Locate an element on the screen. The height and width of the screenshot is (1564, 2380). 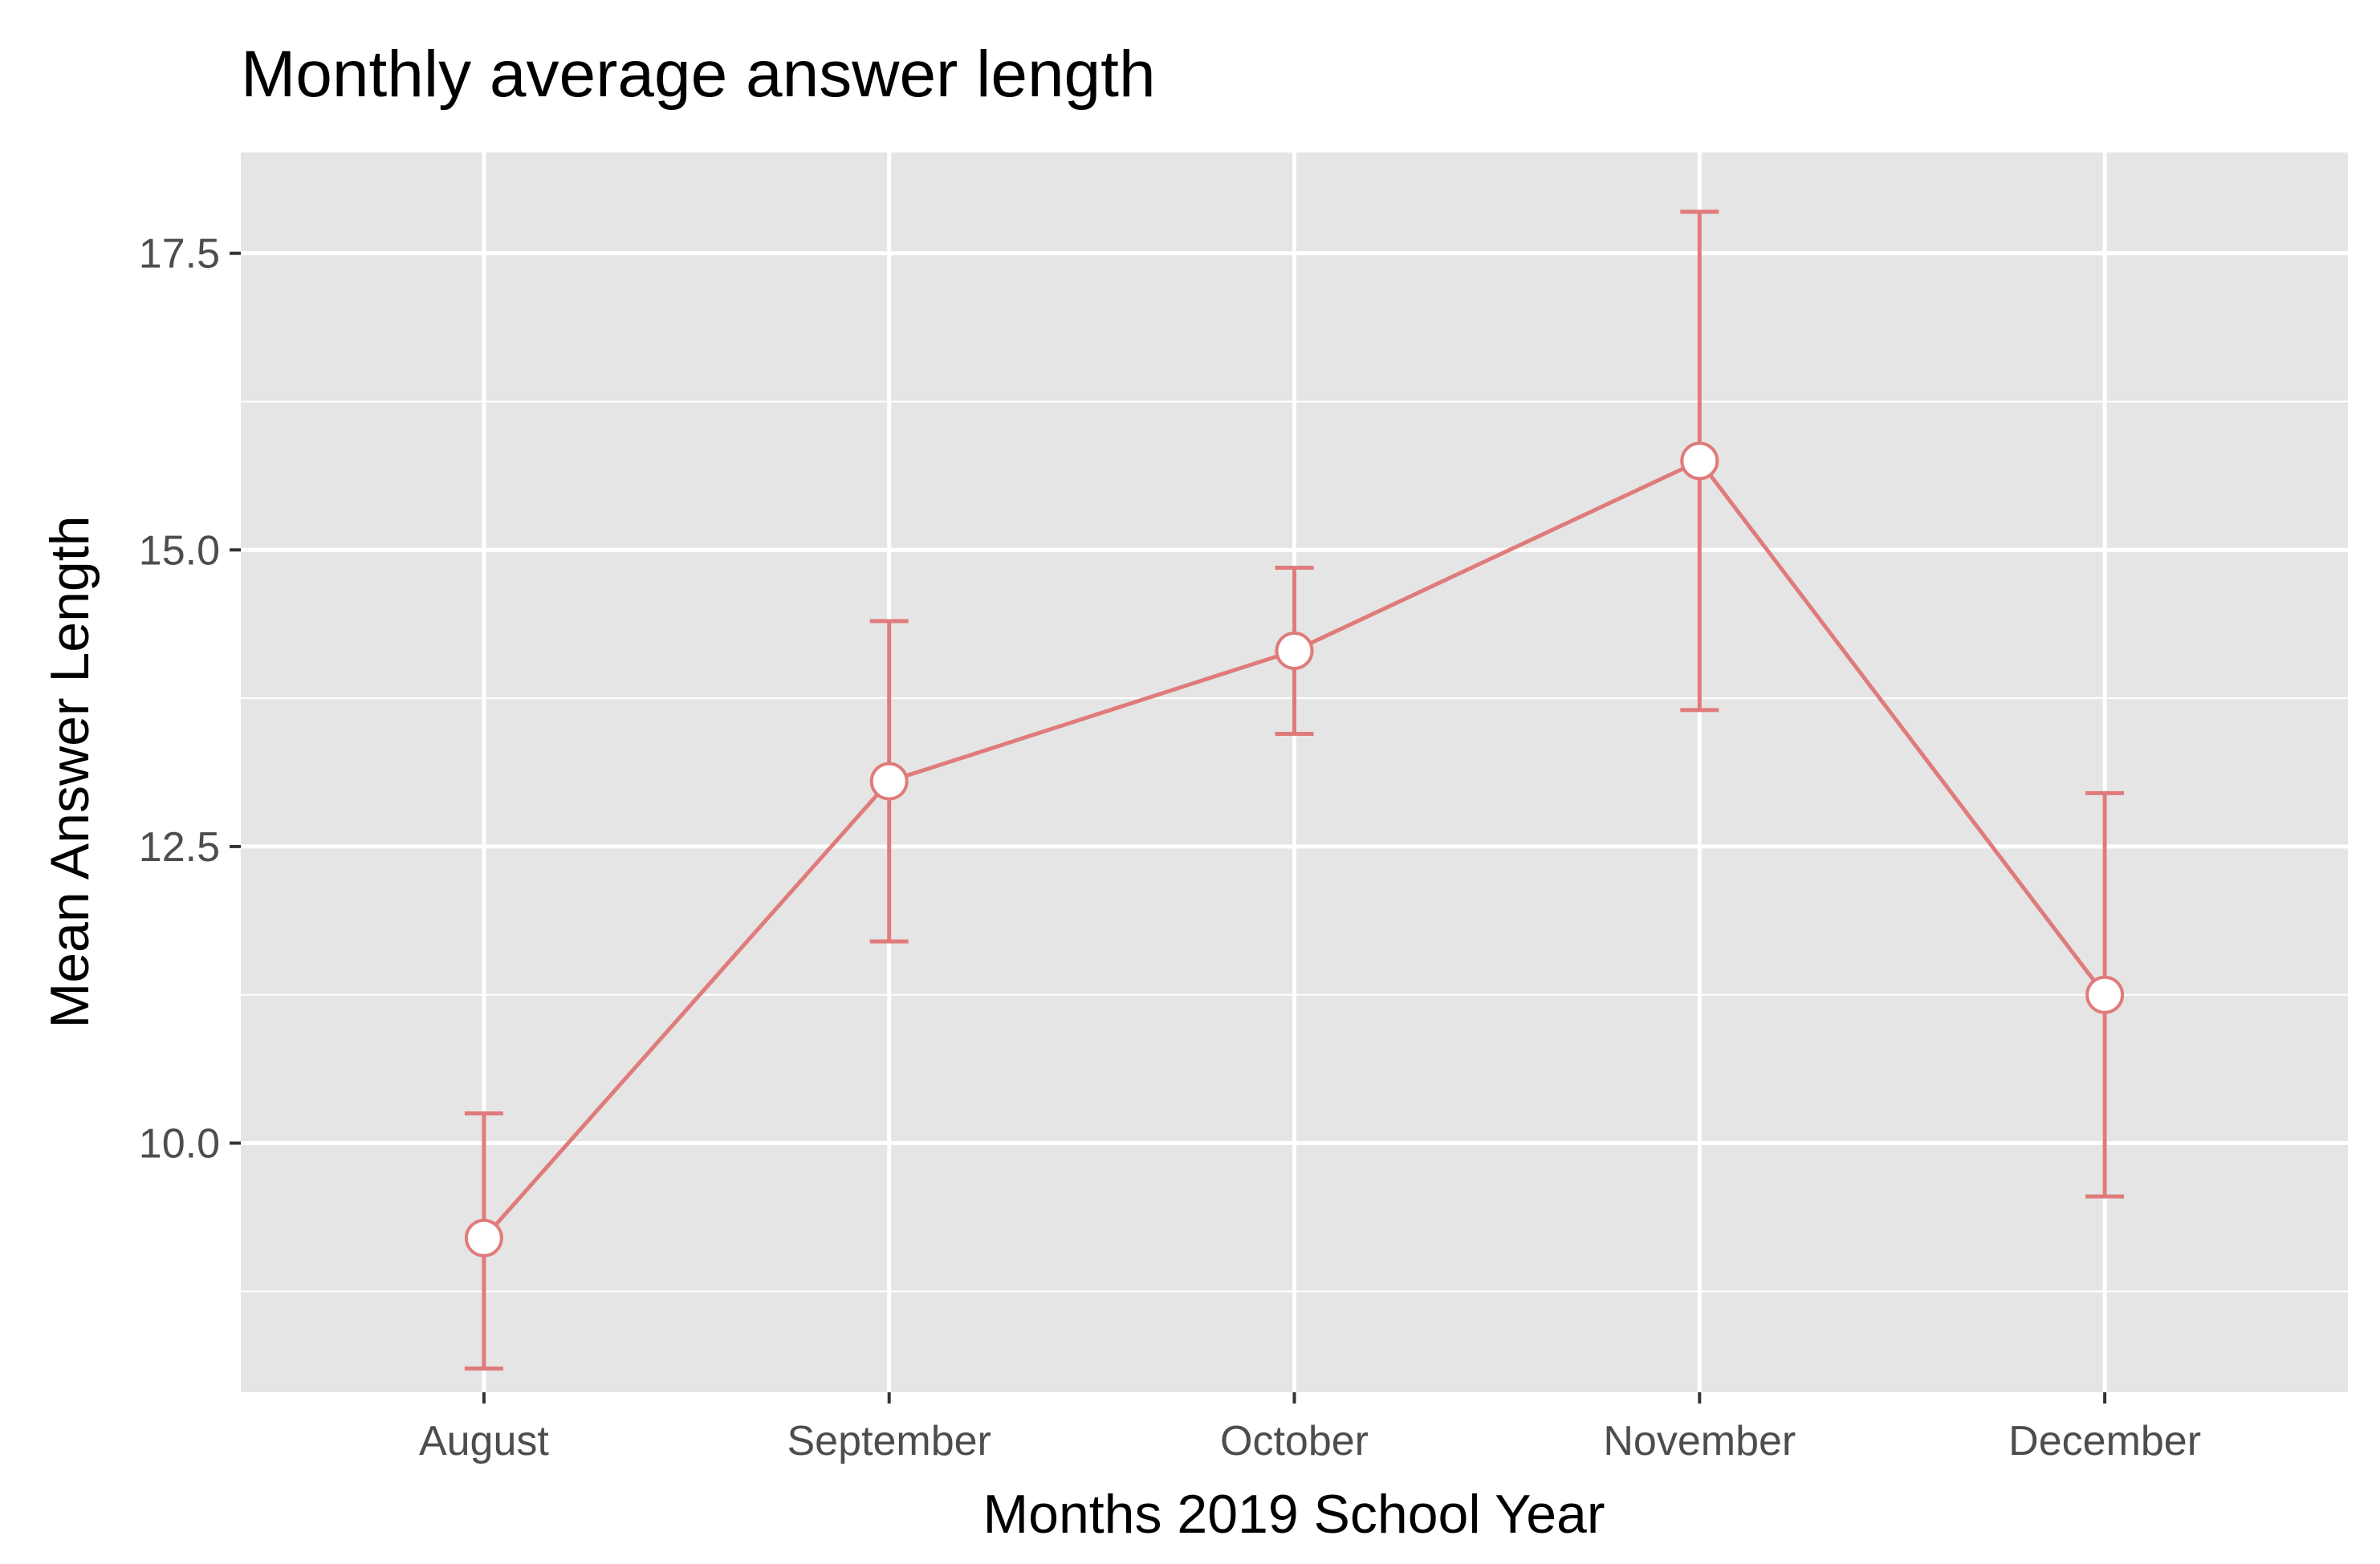
y-tick-label: 10.0 is located at coordinates (180, 1144).